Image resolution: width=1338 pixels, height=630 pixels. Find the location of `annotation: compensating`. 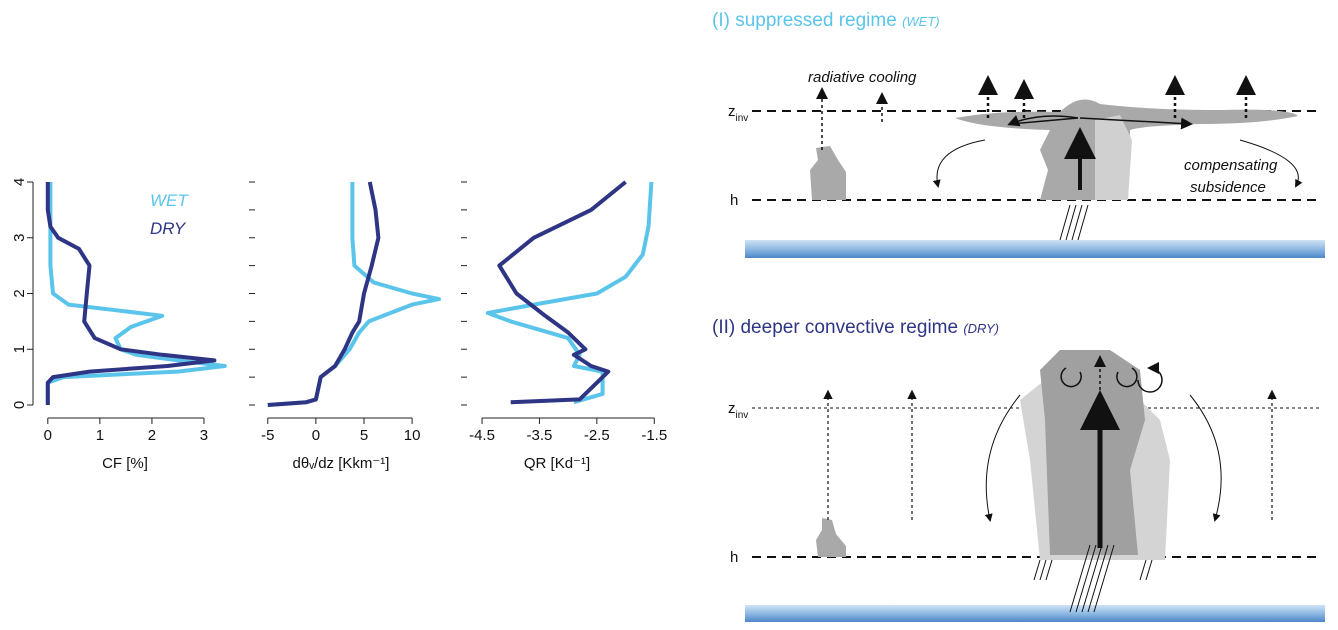

annotation: compensating is located at coordinates (1231, 165).